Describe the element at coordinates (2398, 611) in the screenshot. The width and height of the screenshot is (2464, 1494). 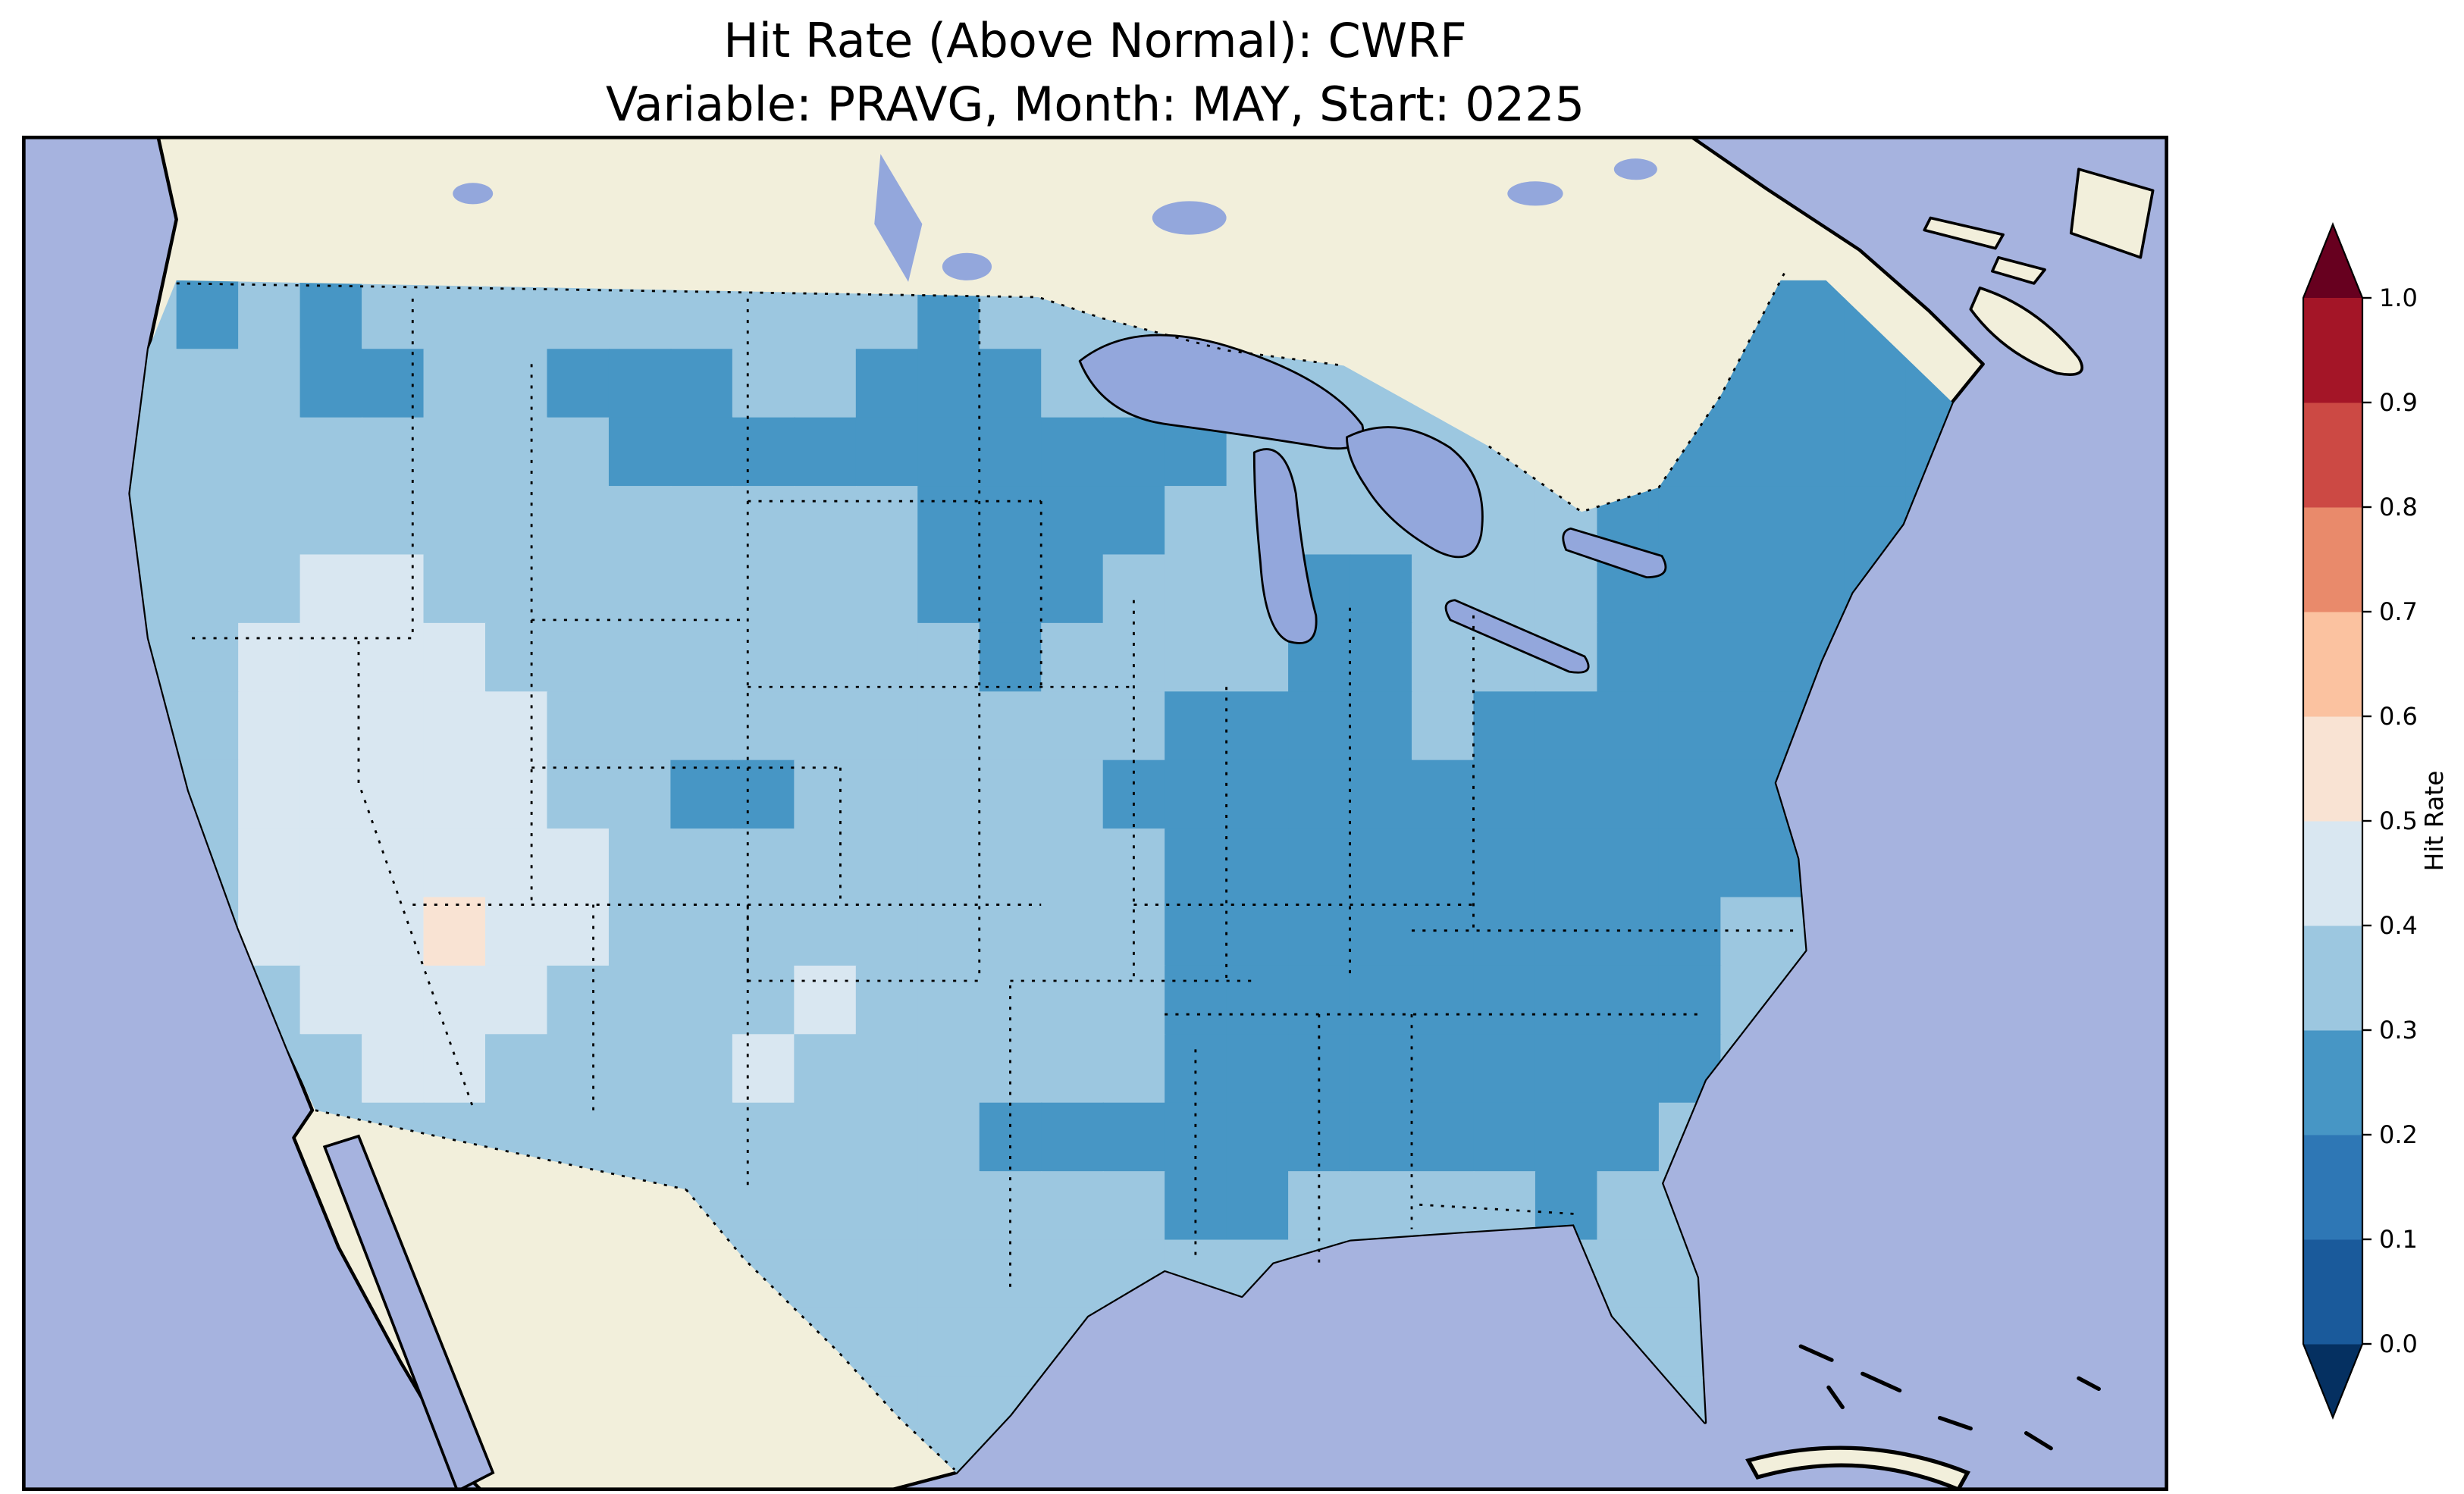
I see `colorbar-tick-label: 0.7` at that location.